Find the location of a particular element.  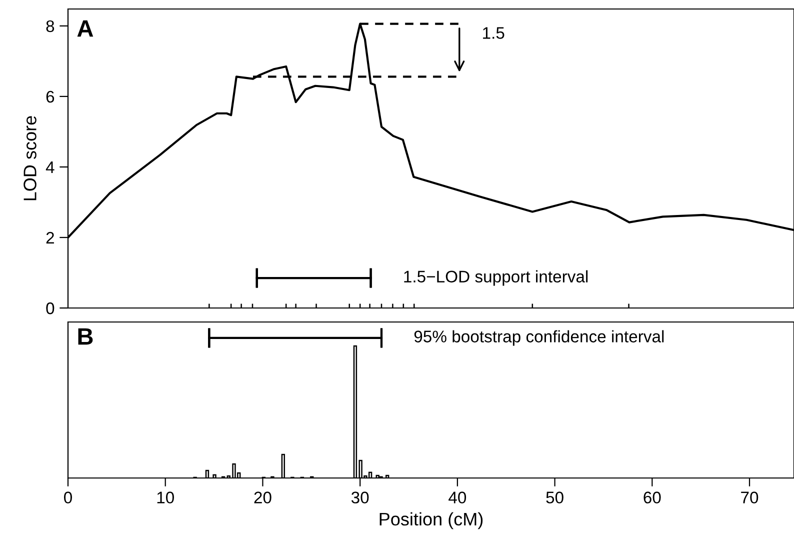

y-tick-label: 4 is located at coordinates (50, 167).